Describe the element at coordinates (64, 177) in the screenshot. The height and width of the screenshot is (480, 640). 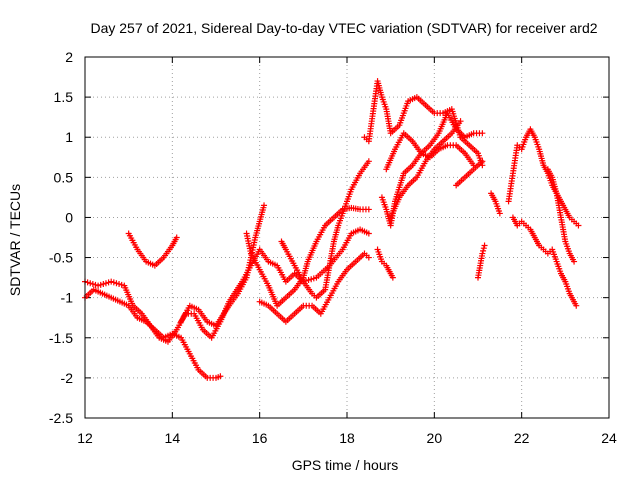
I see `y-tick-label: 0.5` at that location.